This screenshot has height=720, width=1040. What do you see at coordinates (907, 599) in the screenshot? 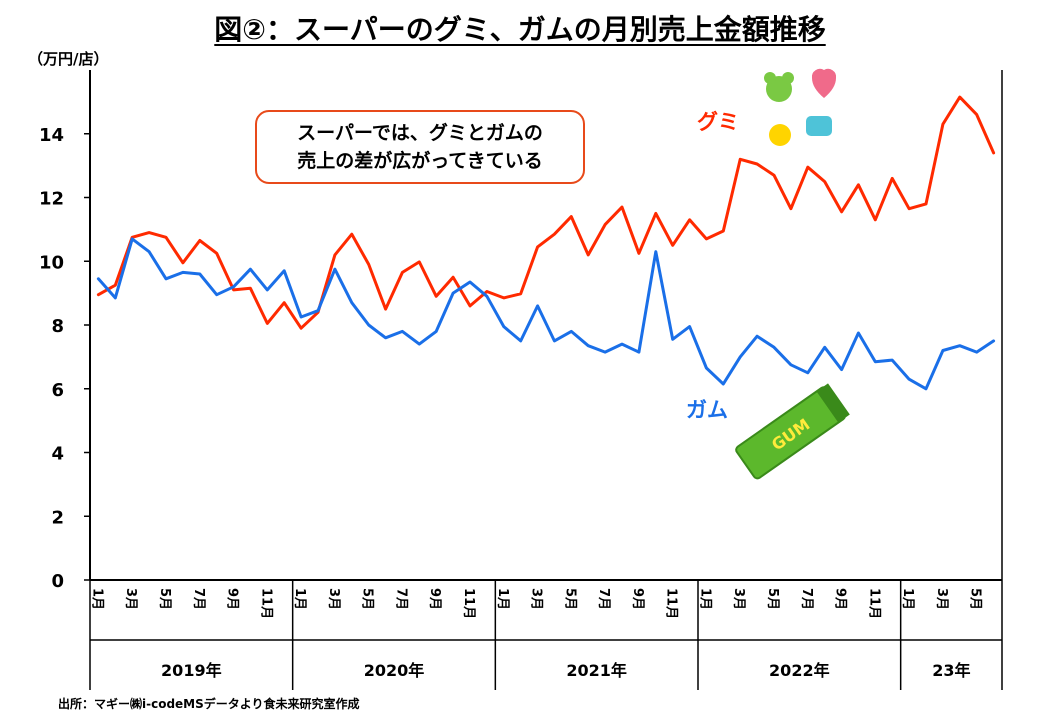
I see `x-tick-label: 1月` at bounding box center [907, 599].